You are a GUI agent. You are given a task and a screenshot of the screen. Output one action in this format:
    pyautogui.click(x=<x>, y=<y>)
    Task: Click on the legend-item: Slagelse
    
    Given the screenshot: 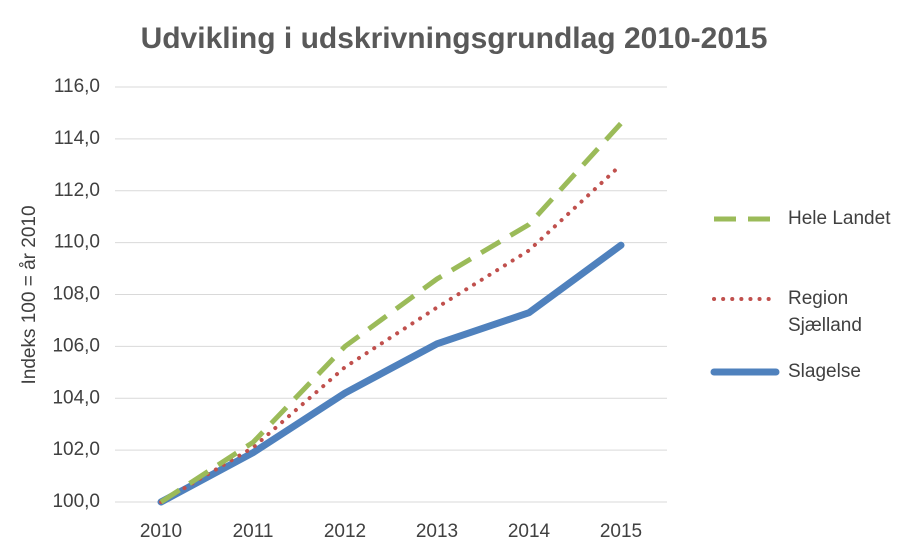 What is the action you would take?
    pyautogui.click(x=804, y=371)
    